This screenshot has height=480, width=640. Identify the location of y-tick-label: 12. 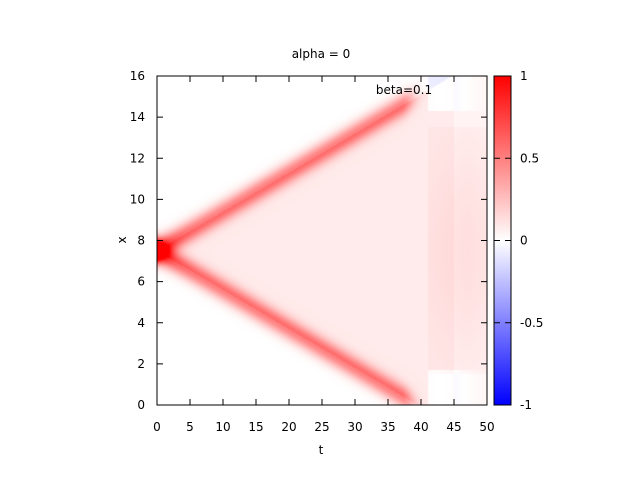
(137, 158).